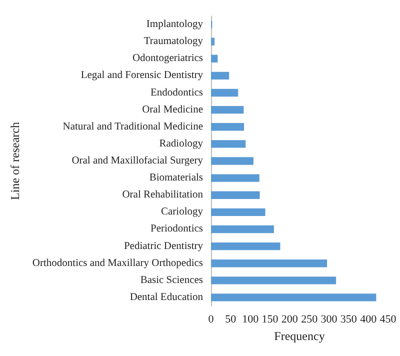 Image resolution: width=400 pixels, height=356 pixels. Describe the element at coordinates (182, 212) in the screenshot. I see `y-tick-label: Cariology` at that location.